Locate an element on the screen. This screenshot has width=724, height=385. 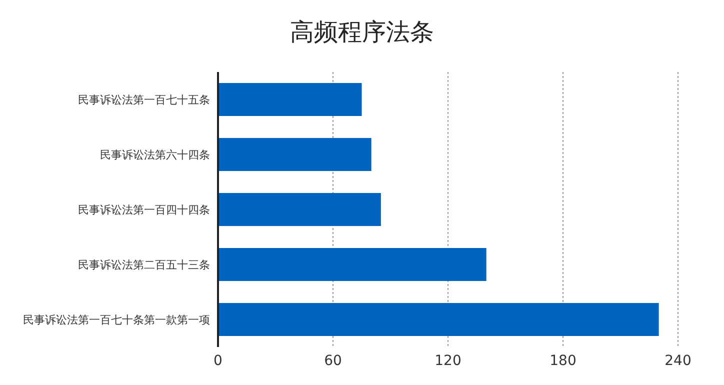
y-tick-label: 民事诉讼法第一百七十条第一款第一项 is located at coordinates (116, 319).